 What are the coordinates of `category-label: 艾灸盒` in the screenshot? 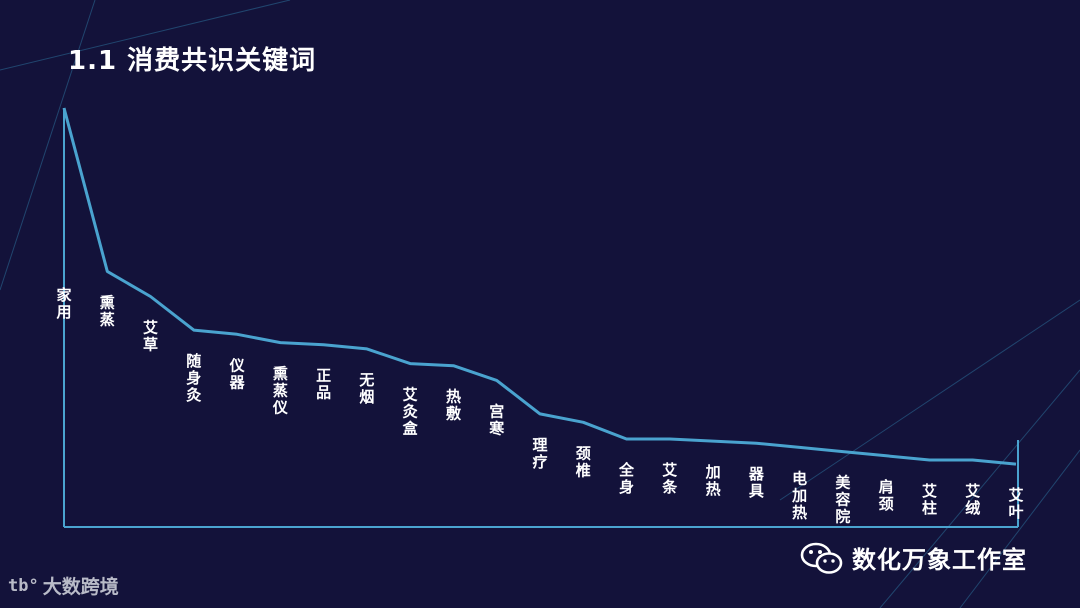 It's located at (410, 412).